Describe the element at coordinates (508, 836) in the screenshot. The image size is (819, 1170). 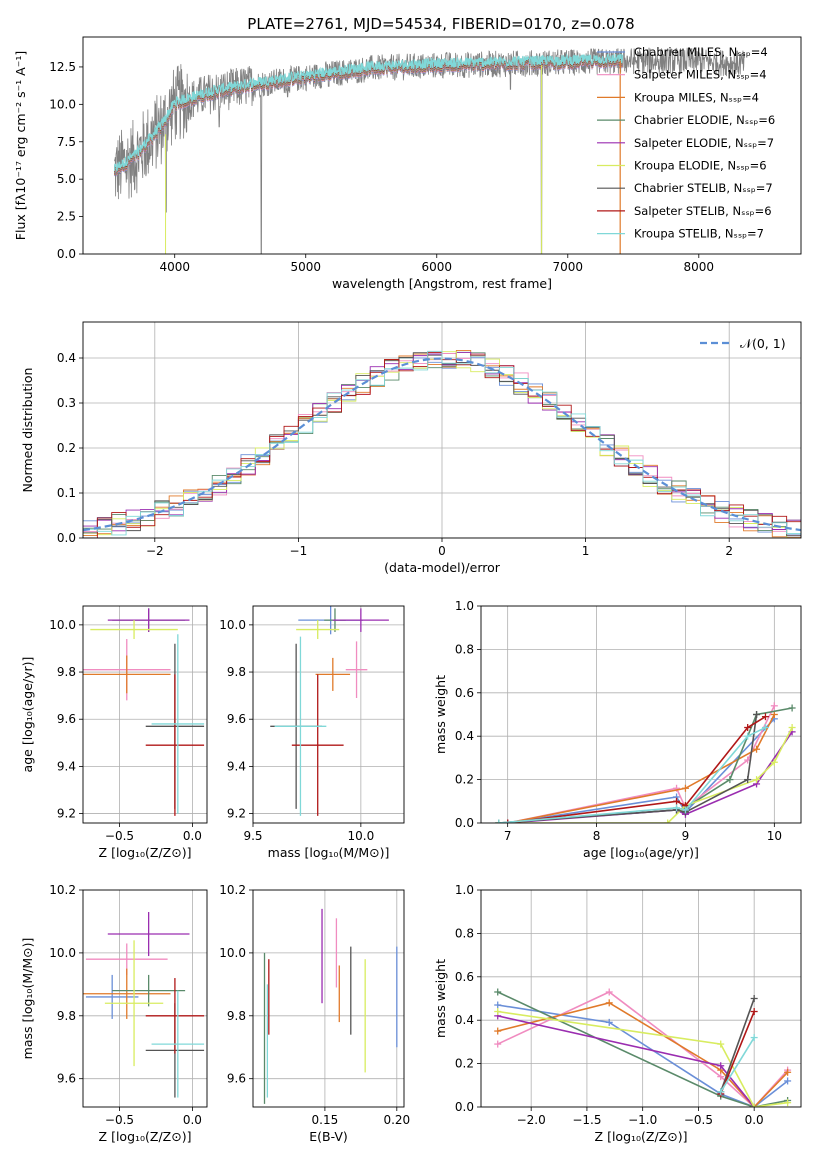
I see `x-tick-label: 7` at that location.